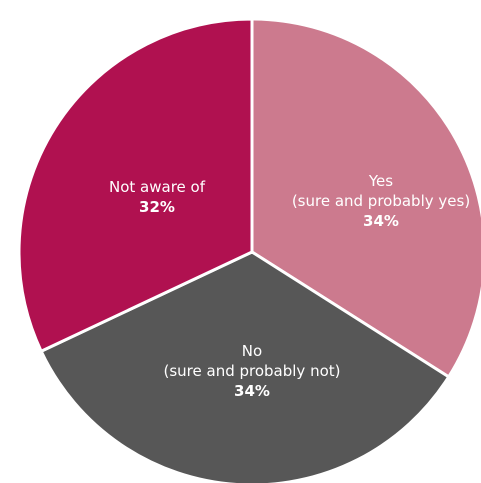 This screenshot has width=481, height=483. What do you see at coordinates (380, 181) in the screenshot?
I see `slice-0-label-line-0: Yes` at bounding box center [380, 181].